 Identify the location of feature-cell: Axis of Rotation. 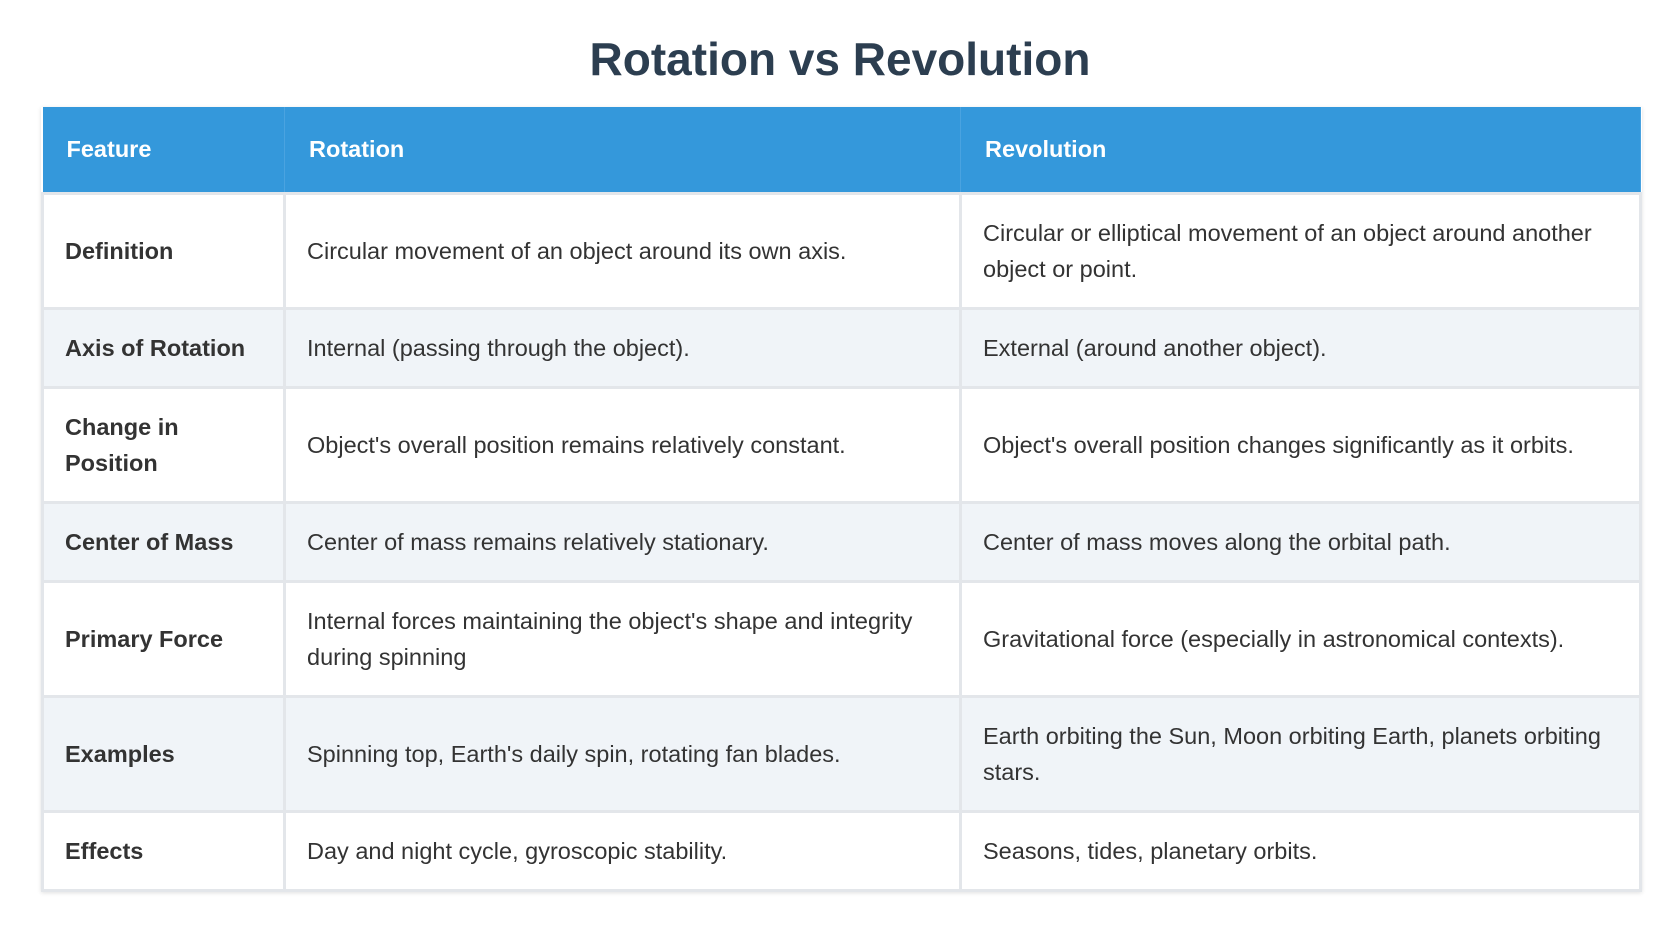
(163, 348).